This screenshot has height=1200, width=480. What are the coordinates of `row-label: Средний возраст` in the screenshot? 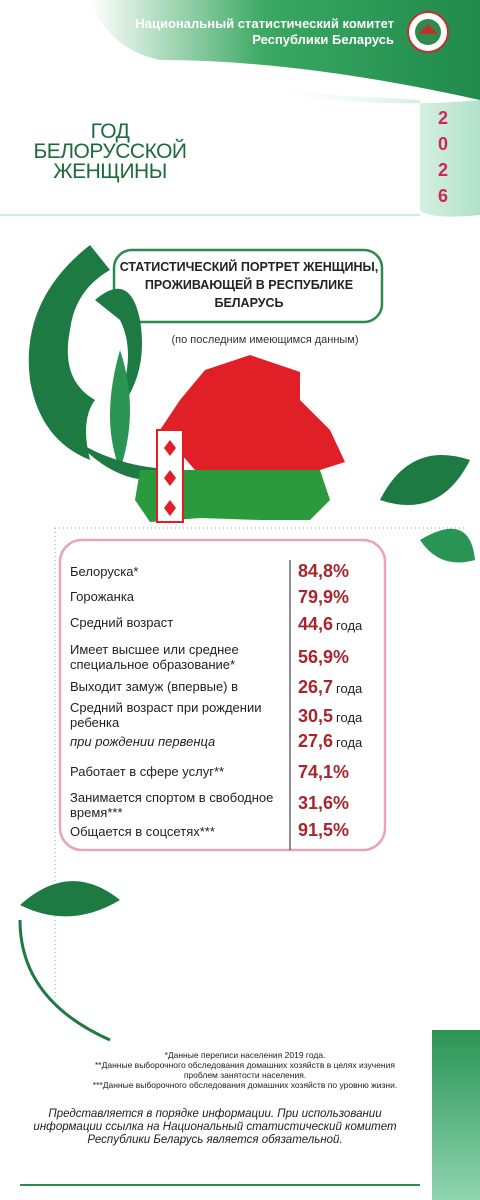 It's located at (122, 622).